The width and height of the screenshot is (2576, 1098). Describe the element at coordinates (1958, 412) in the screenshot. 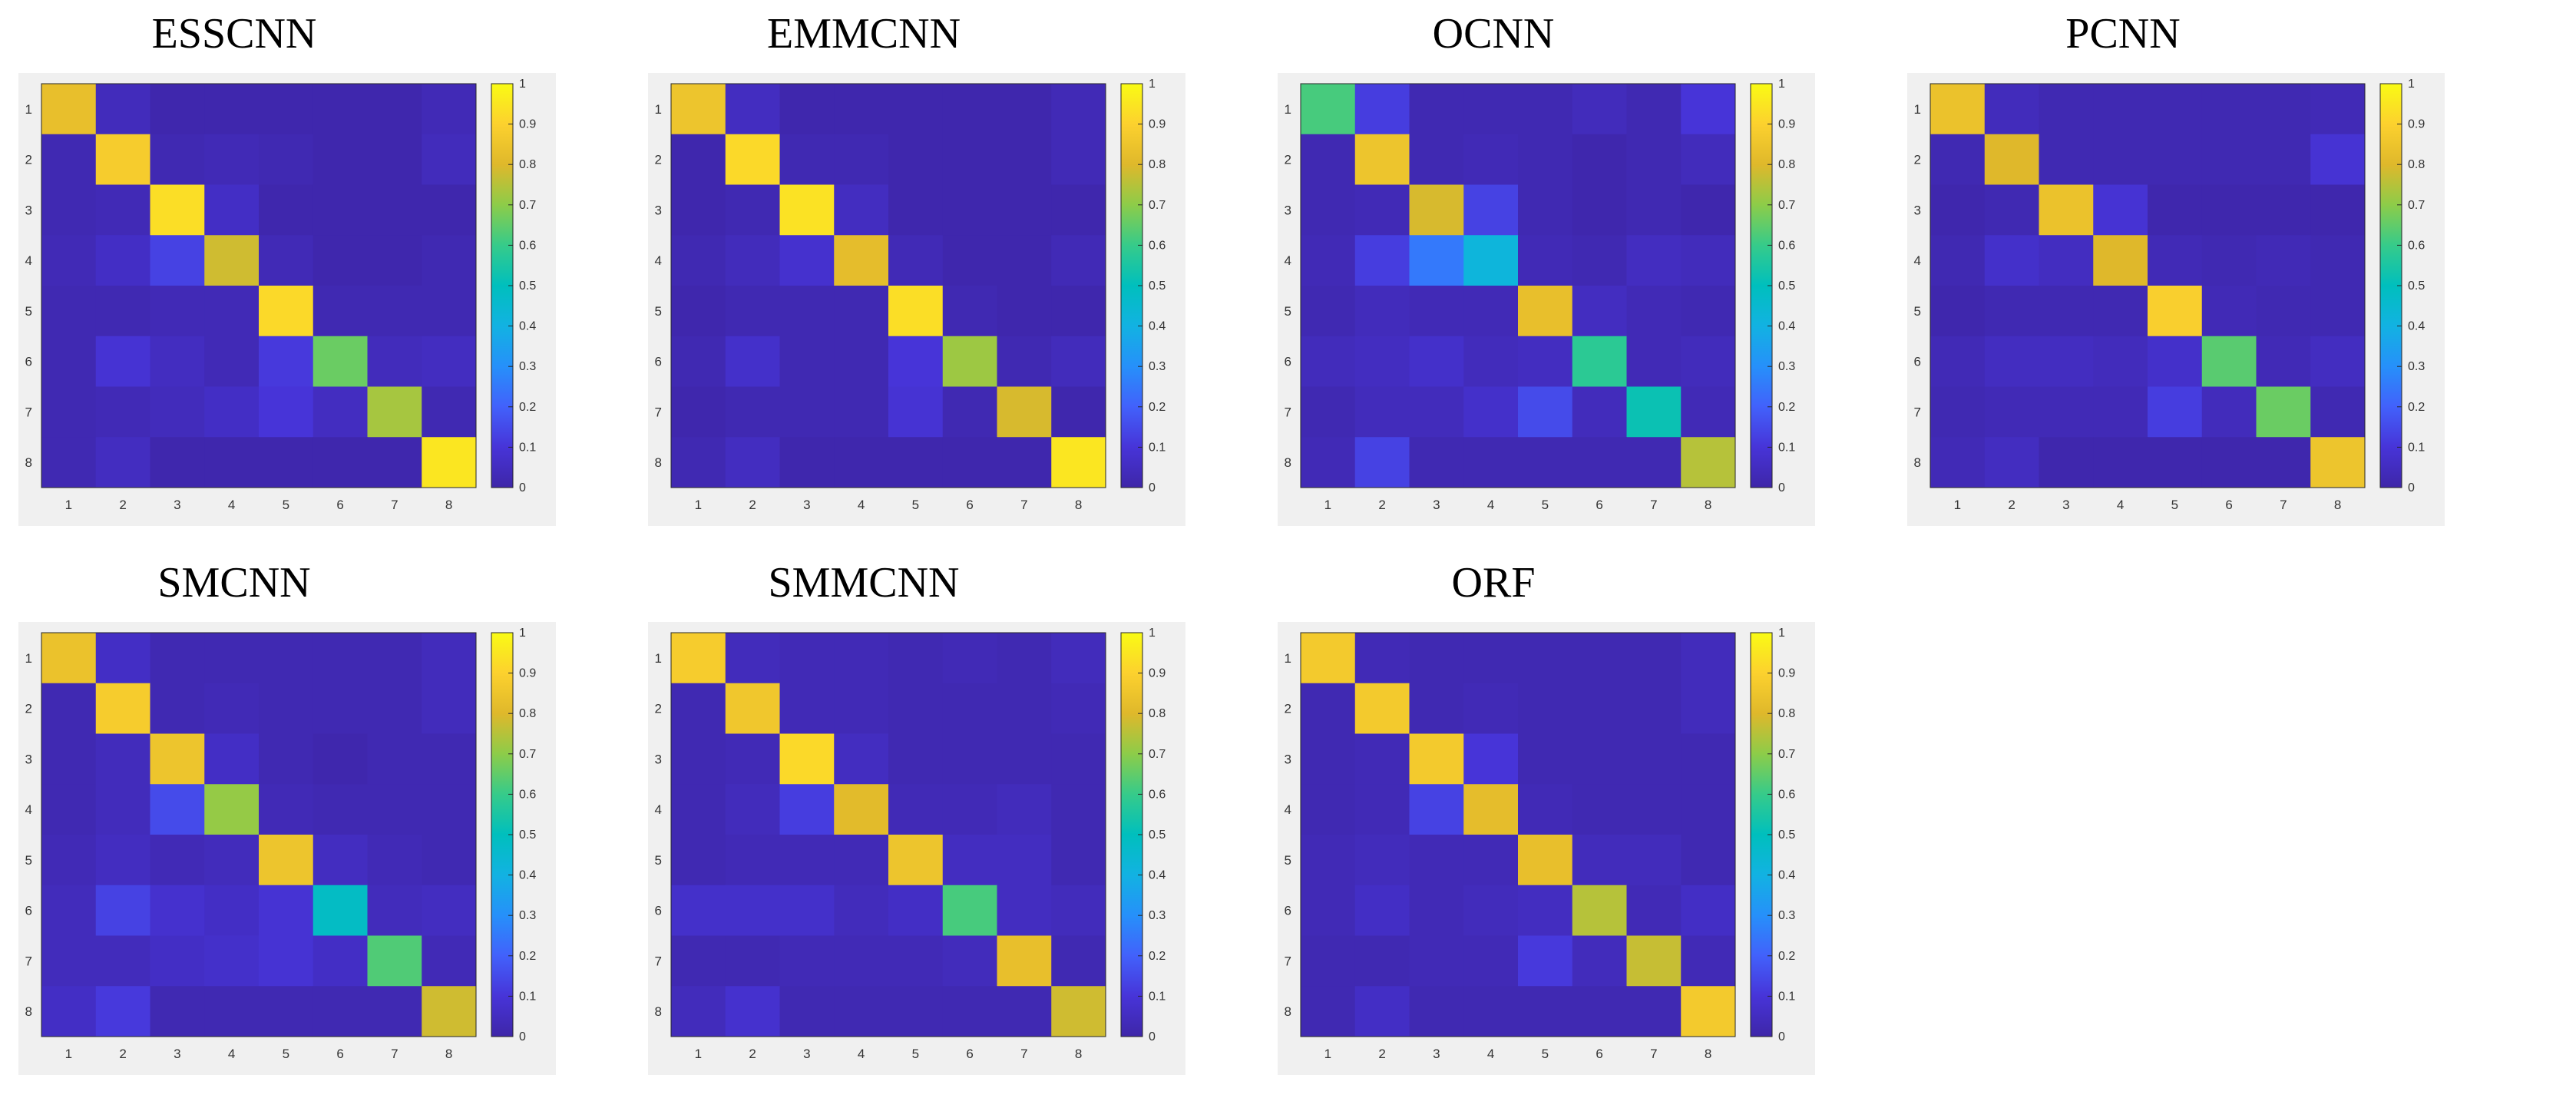

I see `cell-r7-c1` at that location.